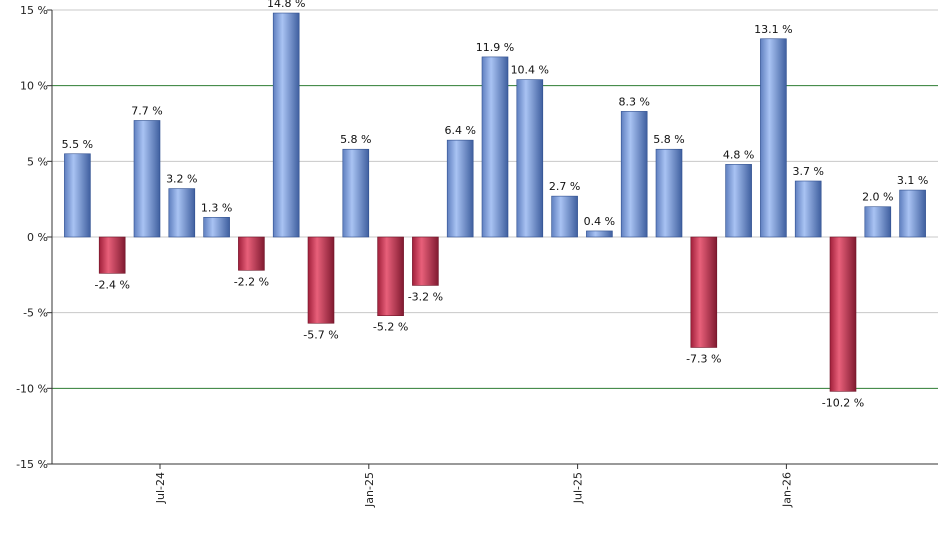 The width and height of the screenshot is (940, 550). Describe the element at coordinates (35, 313) in the screenshot. I see `y-tick-label: -5 %` at that location.